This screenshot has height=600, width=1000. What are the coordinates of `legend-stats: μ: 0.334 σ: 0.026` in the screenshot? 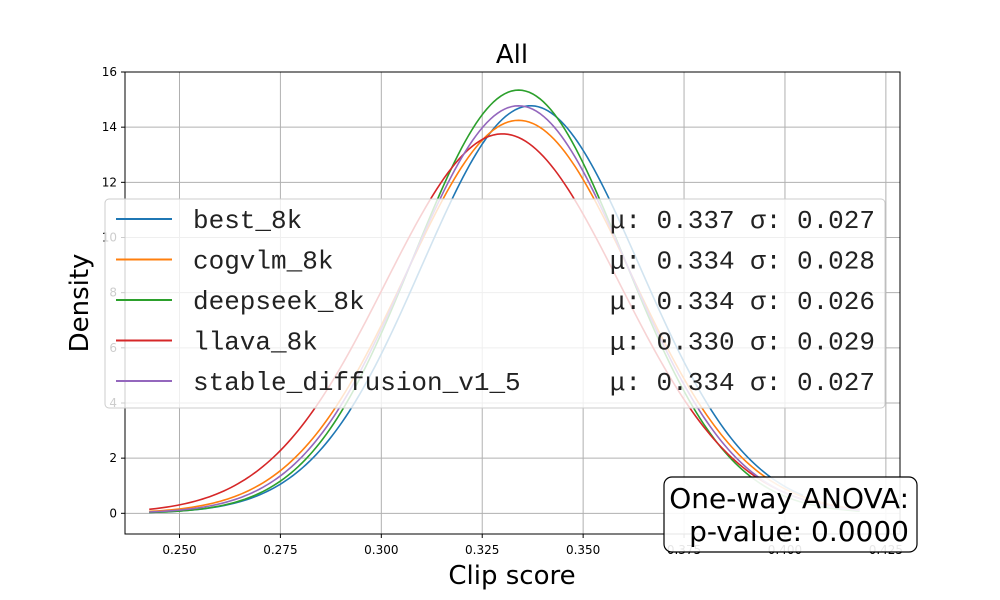 It's located at (742, 302).